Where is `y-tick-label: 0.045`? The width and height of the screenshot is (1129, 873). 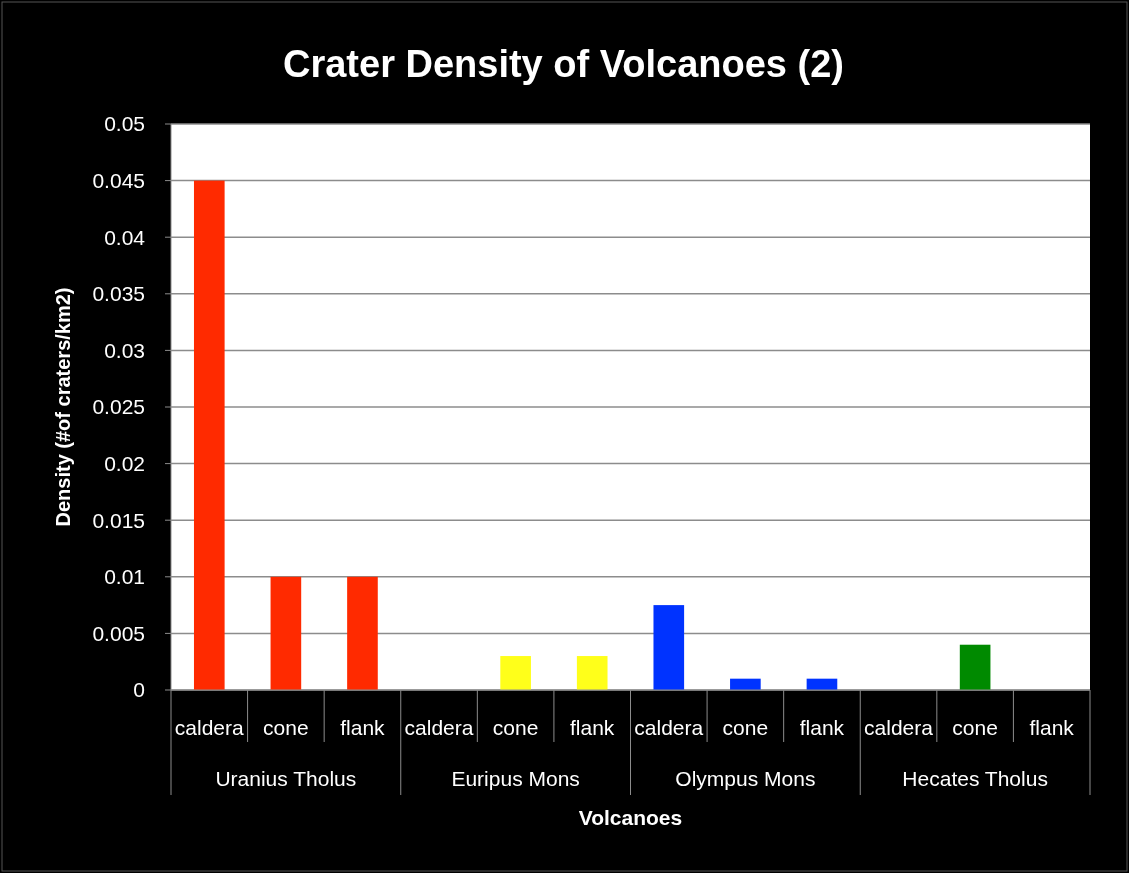 y-tick-label: 0.045 is located at coordinates (118, 180).